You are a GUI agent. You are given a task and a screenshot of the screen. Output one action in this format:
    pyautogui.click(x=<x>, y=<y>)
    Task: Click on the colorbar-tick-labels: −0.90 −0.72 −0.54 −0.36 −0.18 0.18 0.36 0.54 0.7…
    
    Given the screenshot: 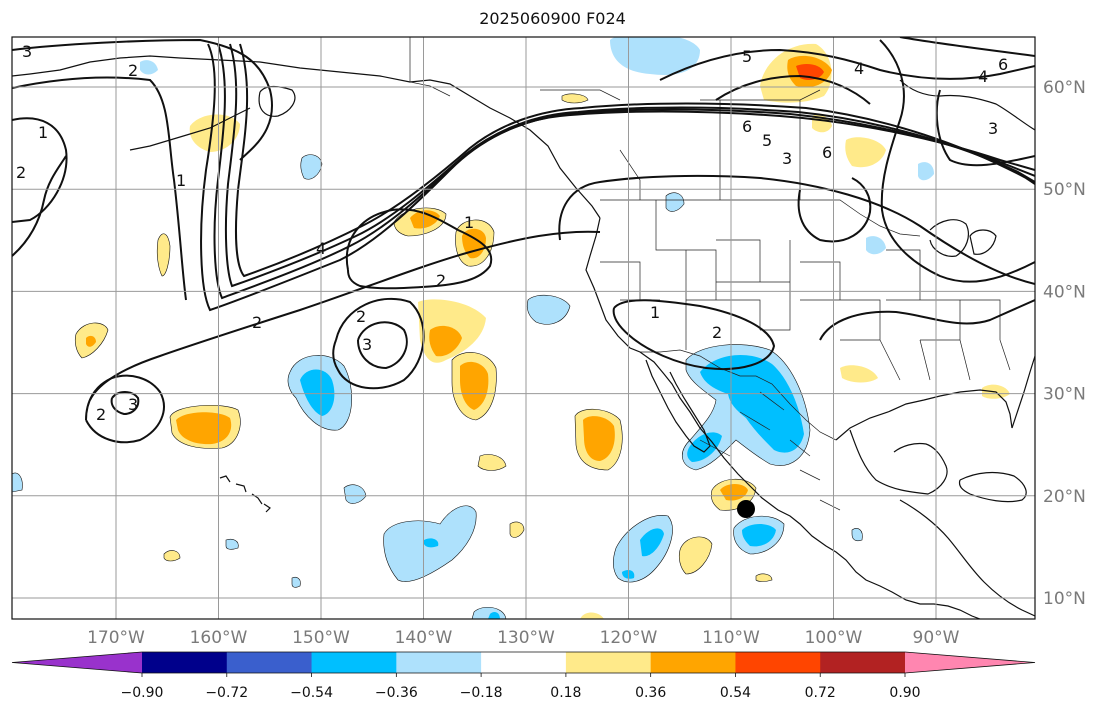 What is the action you would take?
    pyautogui.click(x=521, y=687)
    